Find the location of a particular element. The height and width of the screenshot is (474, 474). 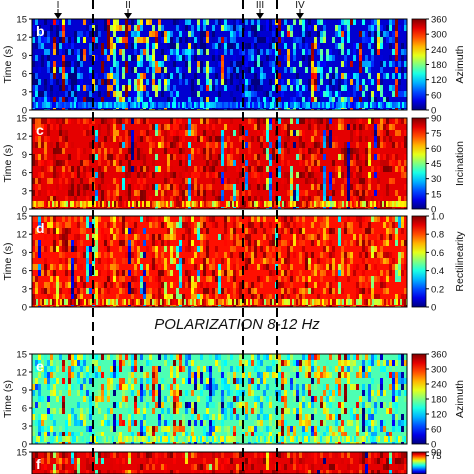

panel-letter: d is located at coordinates (40, 228).